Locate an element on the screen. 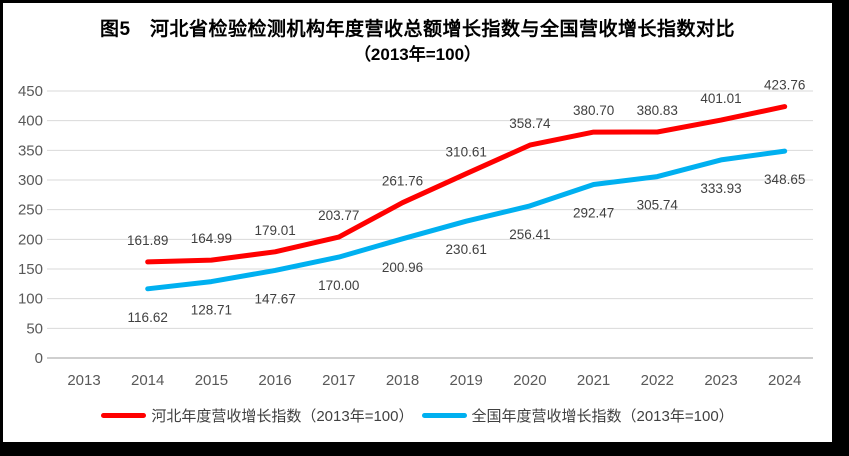  hebei-data-label-2017: 203.77 is located at coordinates (338, 215).